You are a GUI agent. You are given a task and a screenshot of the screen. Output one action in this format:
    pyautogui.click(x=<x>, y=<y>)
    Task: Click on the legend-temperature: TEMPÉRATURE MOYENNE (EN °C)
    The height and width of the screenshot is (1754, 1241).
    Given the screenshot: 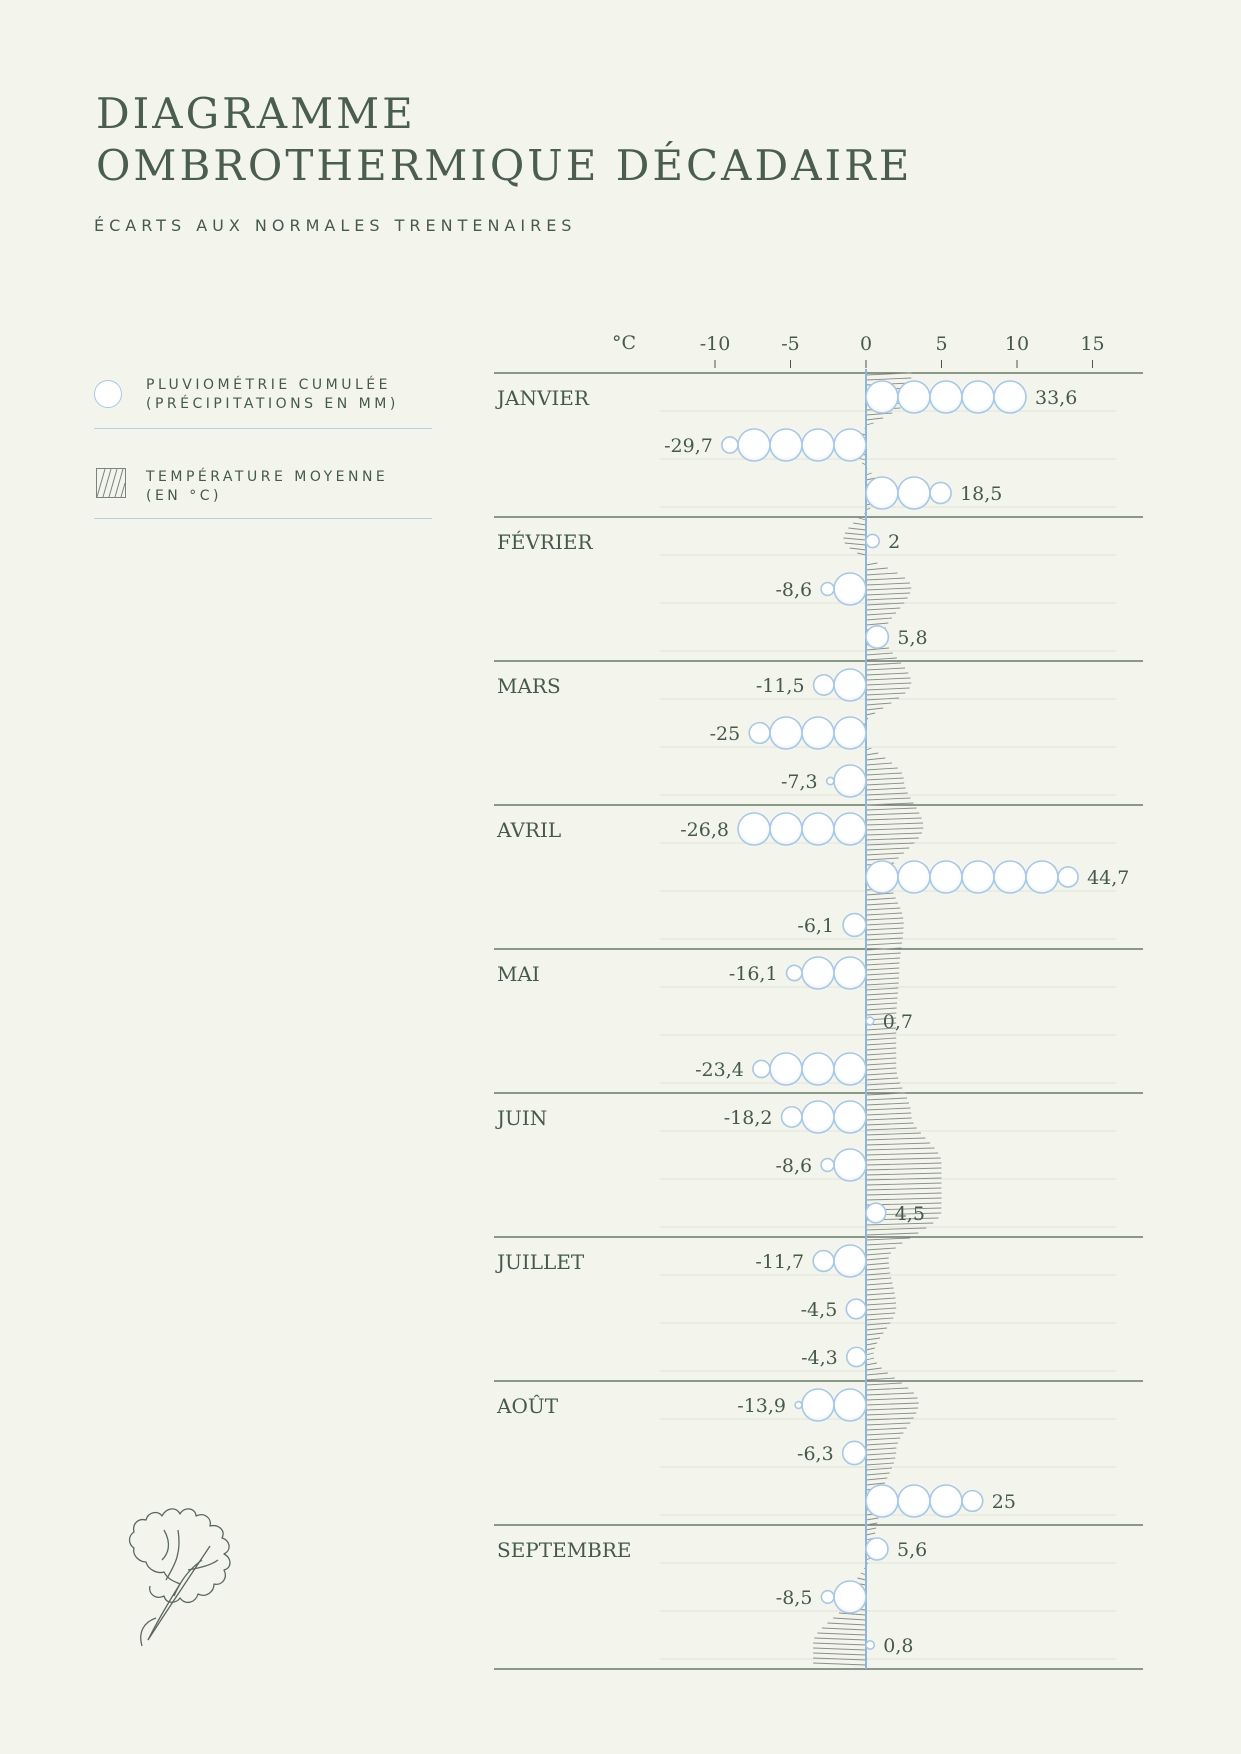 What is the action you would take?
    pyautogui.click(x=263, y=490)
    